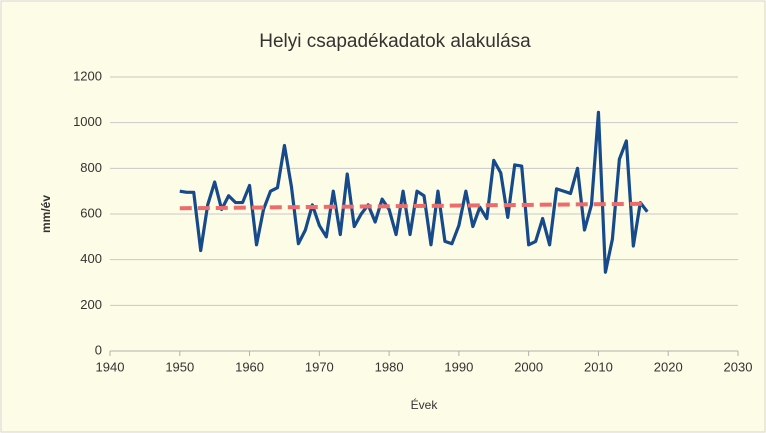 This screenshot has height=433, width=766. I want to click on y-tick-label: 400, so click(91, 258).